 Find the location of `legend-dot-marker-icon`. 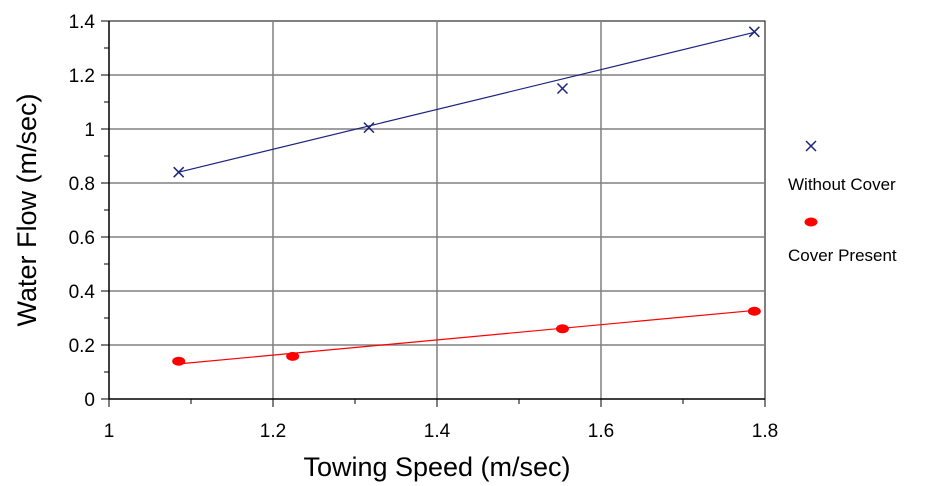

legend-dot-marker-icon is located at coordinates (811, 222).